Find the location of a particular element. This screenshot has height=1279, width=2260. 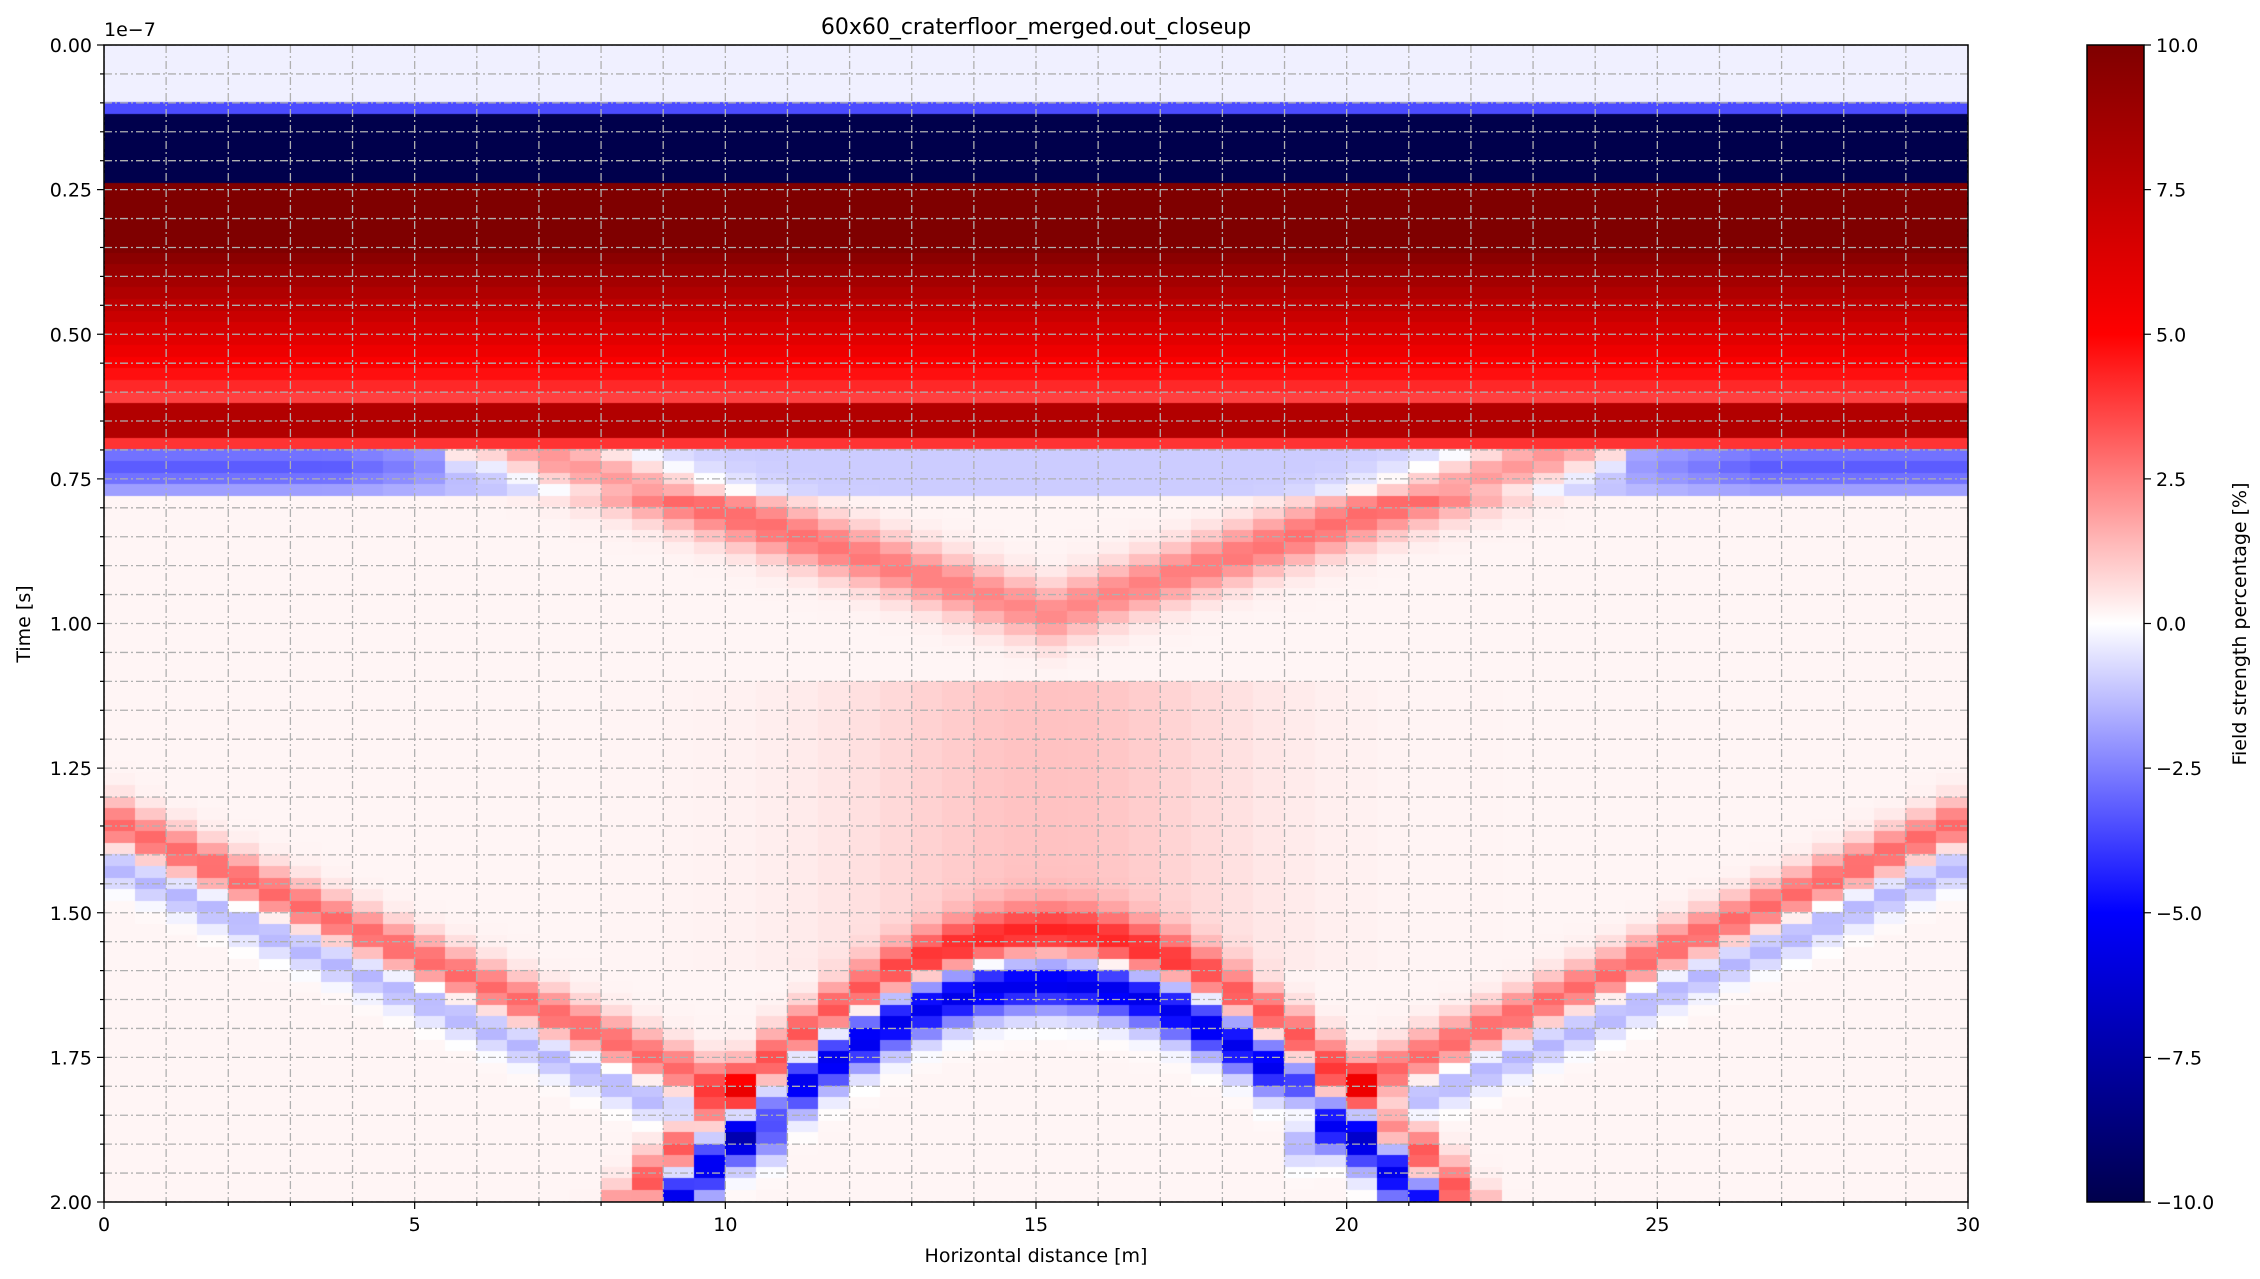

y-axis: 0.00 0.25 0.50 0.75 1.00 1.25 1.50 1.75 2.00 is located at coordinates (77, 624).